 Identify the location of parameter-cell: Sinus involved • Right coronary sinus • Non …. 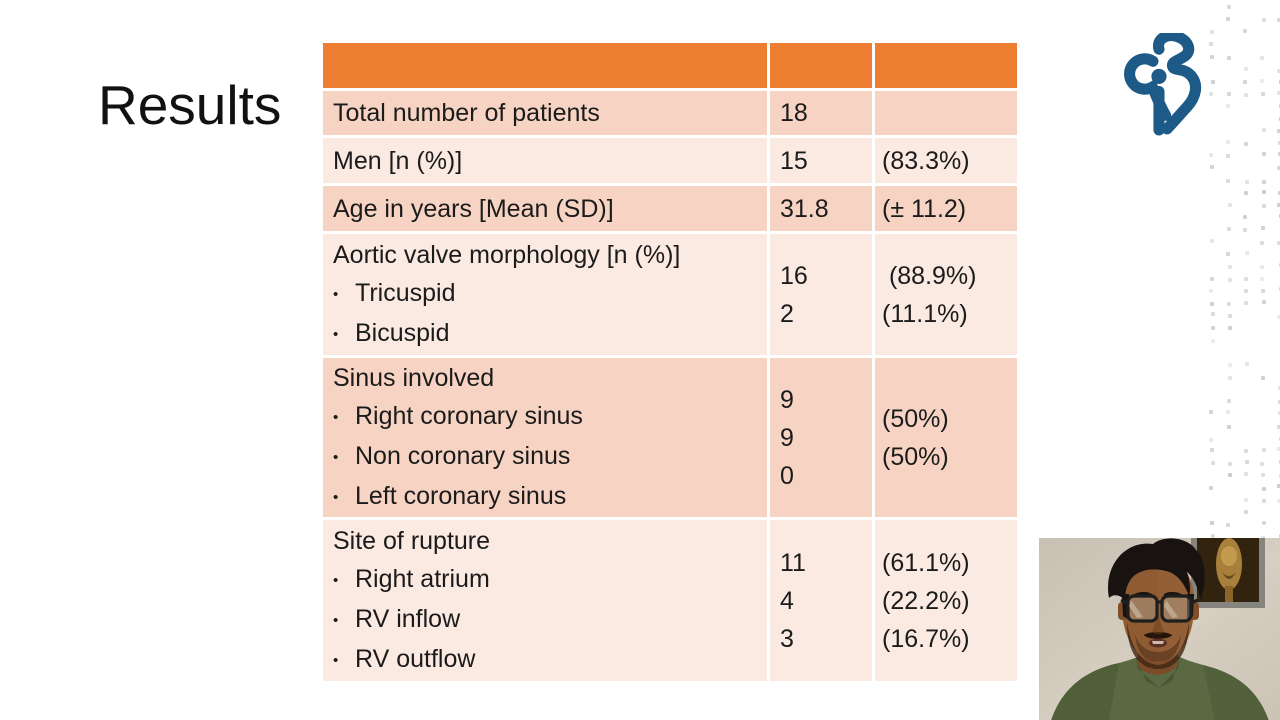
(545, 437).